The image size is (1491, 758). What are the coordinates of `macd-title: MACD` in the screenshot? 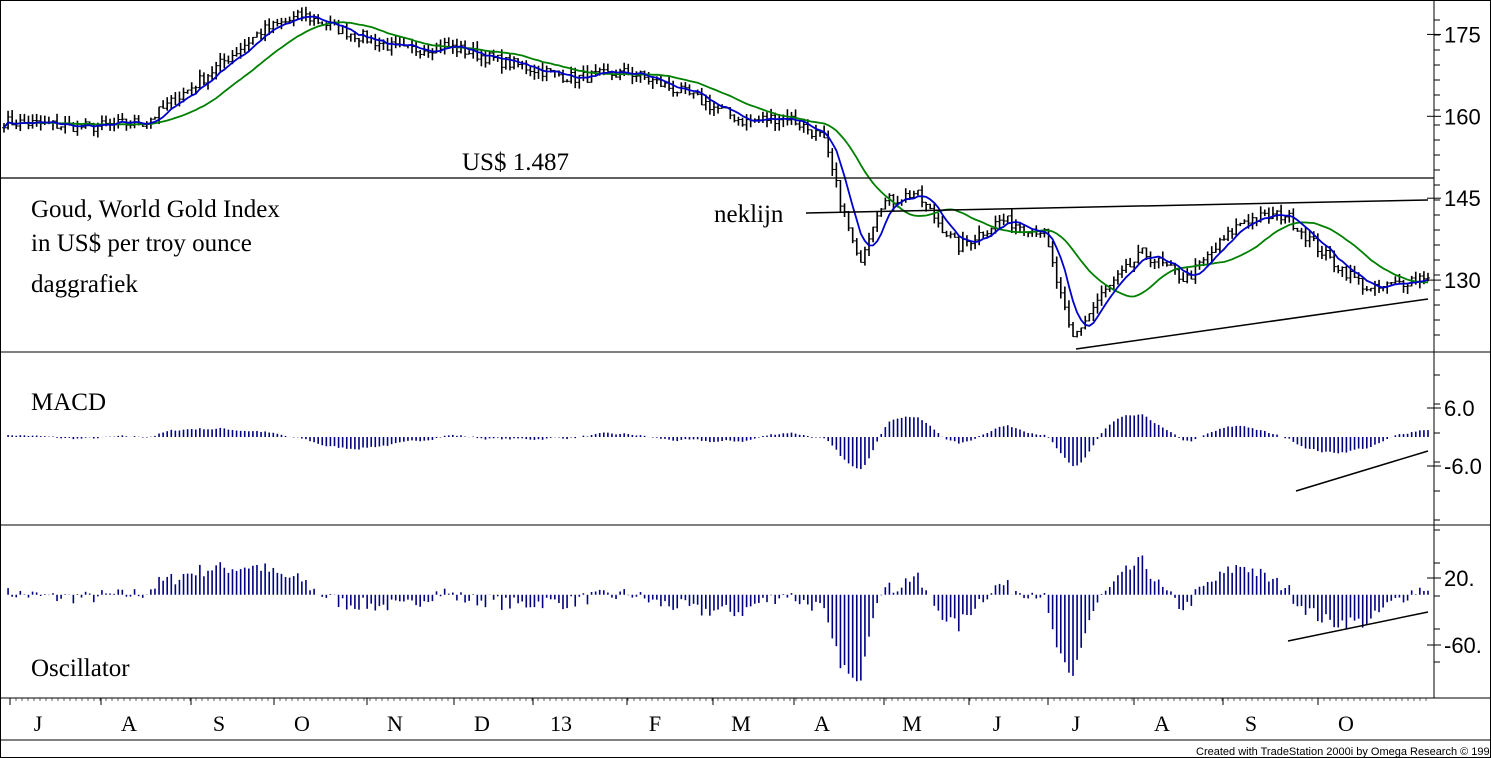 It's located at (68, 402).